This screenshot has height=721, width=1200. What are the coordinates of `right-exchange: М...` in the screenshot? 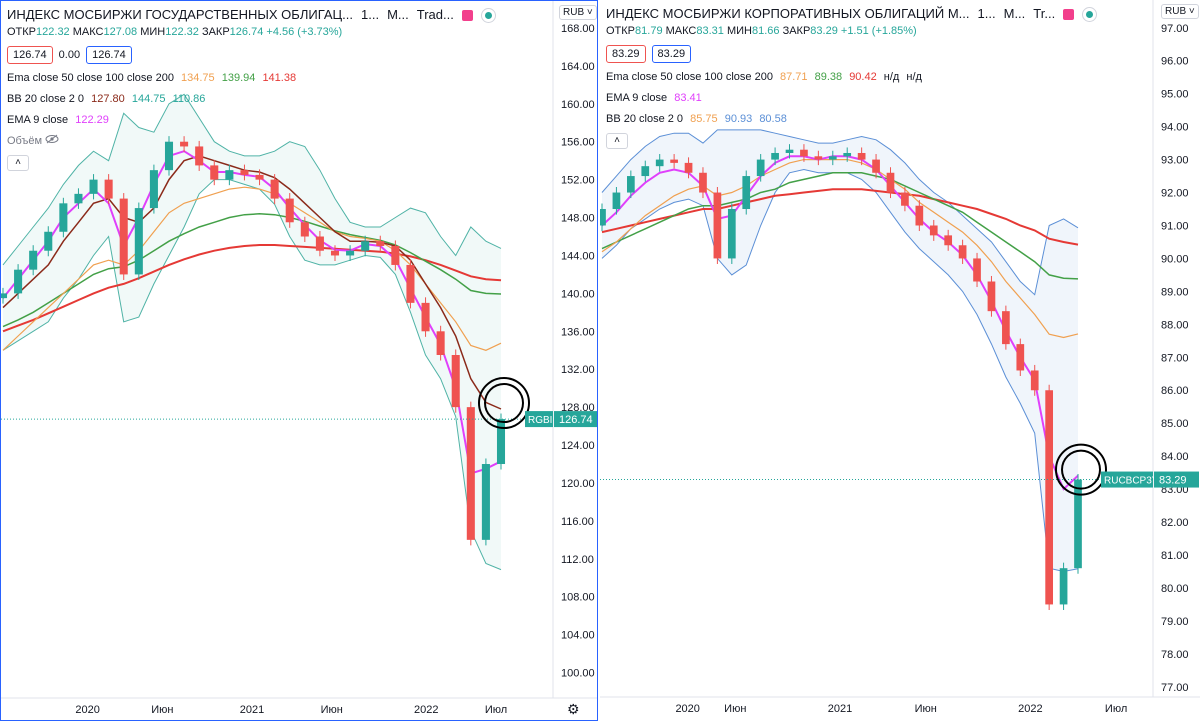 It's located at (1014, 13).